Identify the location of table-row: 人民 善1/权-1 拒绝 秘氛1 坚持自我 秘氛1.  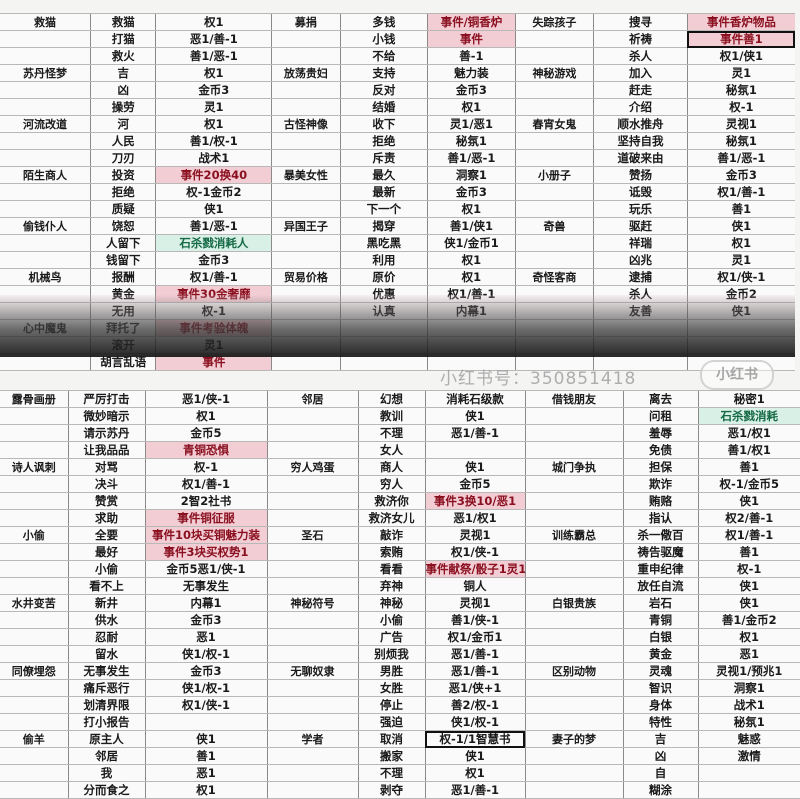
(397, 141).